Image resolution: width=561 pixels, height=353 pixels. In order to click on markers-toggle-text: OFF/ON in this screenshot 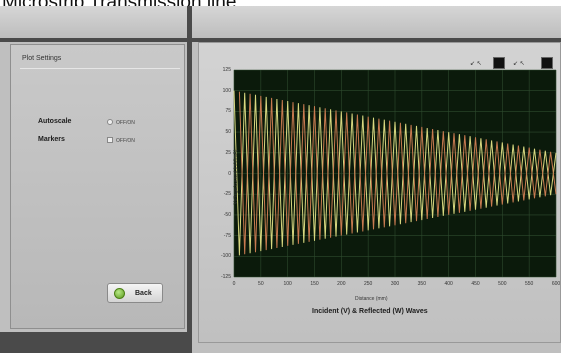, I will do `click(125, 141)`.